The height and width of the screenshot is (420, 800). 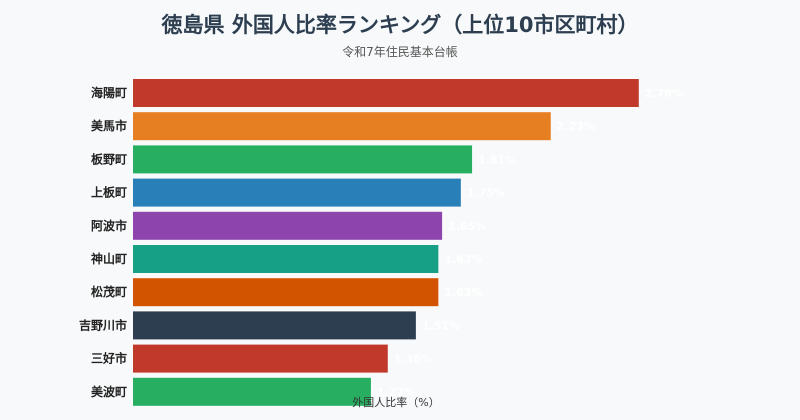 I want to click on value-label-5: 1.63%, so click(x=463, y=259).